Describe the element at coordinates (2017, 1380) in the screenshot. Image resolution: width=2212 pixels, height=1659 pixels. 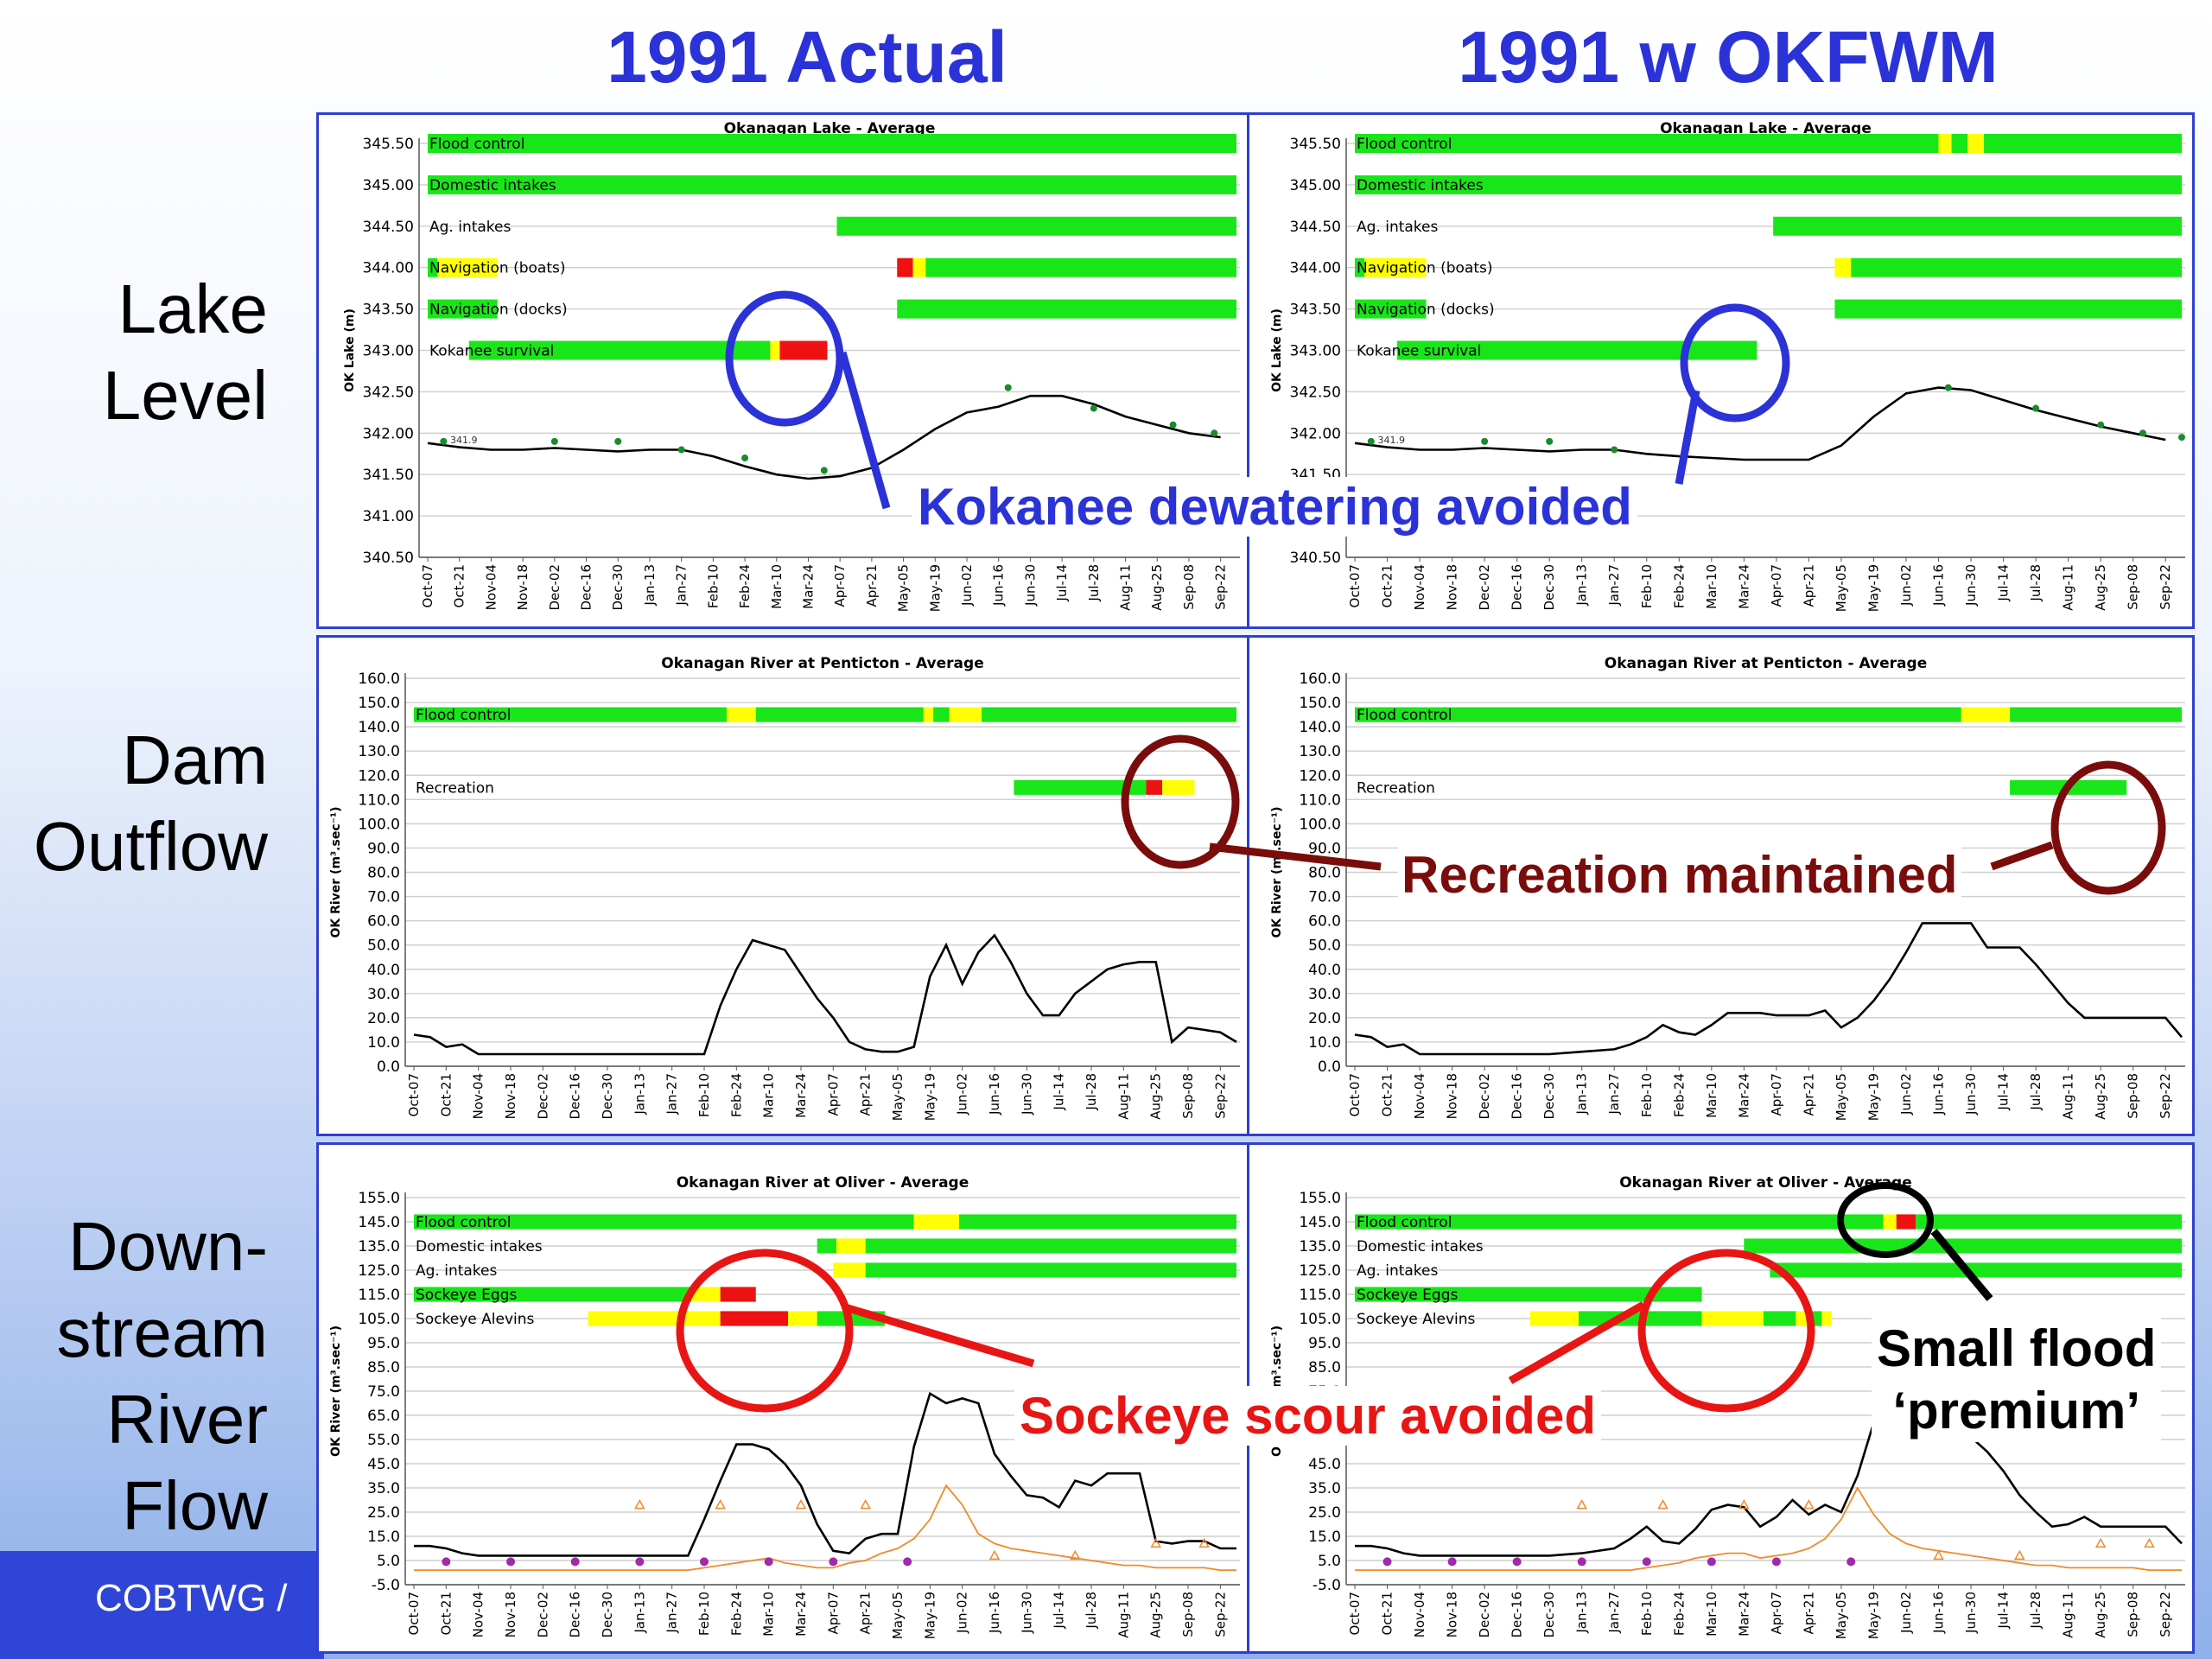
I see `flood-callout: Small flood ‘premium’` at that location.